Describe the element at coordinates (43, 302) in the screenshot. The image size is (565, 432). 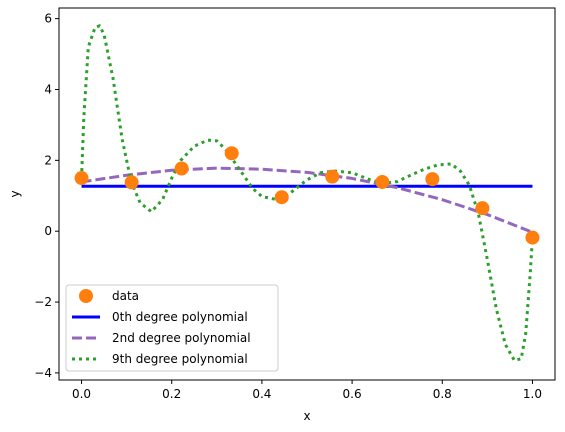
I see `y-tick-label: −2` at that location.